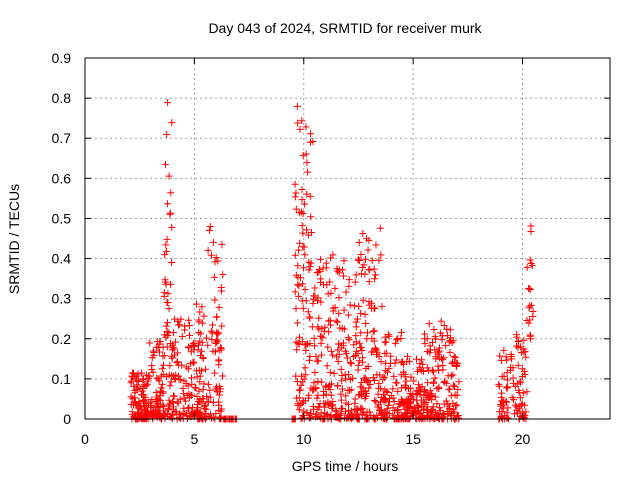 The width and height of the screenshot is (640, 480). What do you see at coordinates (67, 419) in the screenshot?
I see `y-tick-label: 0` at bounding box center [67, 419].